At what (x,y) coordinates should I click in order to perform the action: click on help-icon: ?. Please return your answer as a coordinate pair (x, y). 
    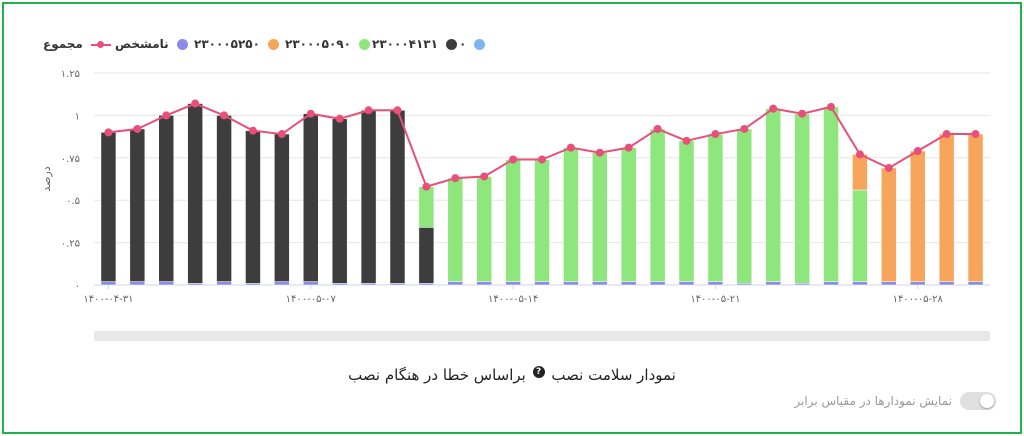
    Looking at the image, I should click on (538, 372).